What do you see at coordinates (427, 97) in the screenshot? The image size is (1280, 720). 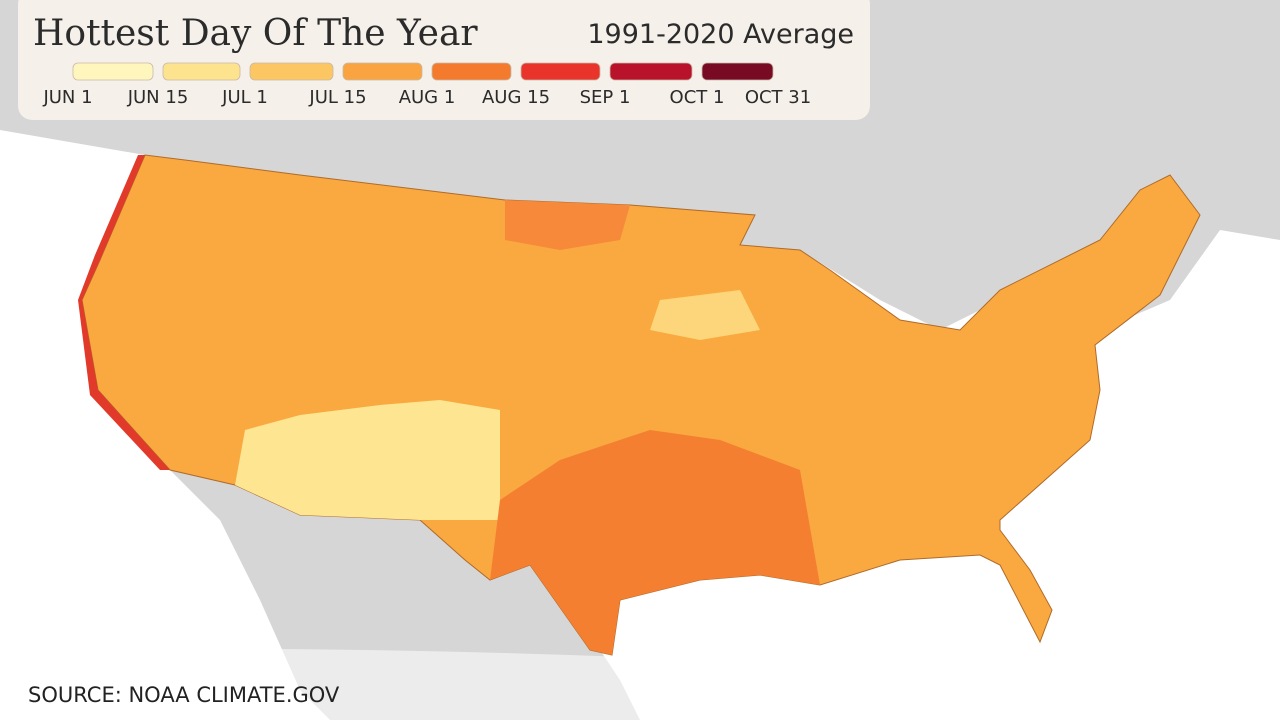 I see `legend-label: AUG 1` at bounding box center [427, 97].